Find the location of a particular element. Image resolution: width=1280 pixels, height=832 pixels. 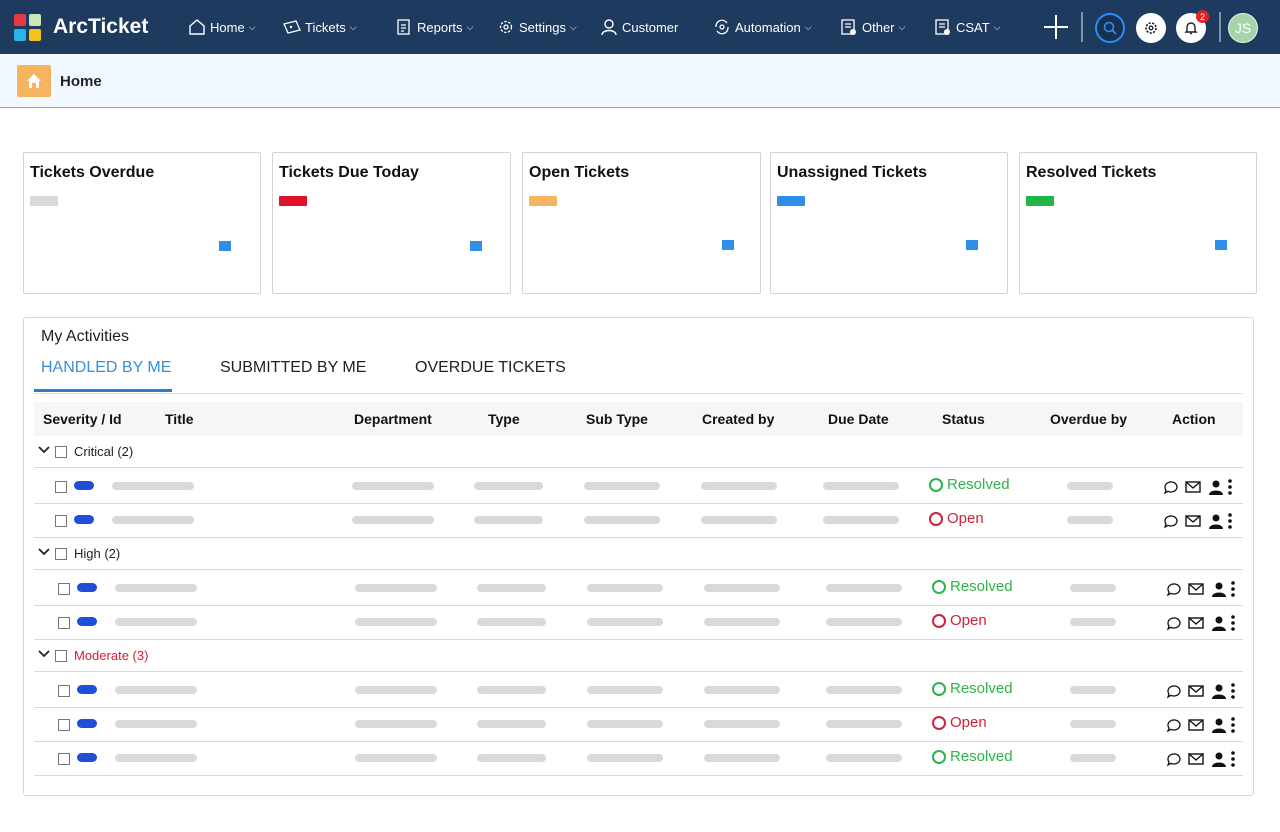

column-header: Action is located at coordinates (1194, 419).